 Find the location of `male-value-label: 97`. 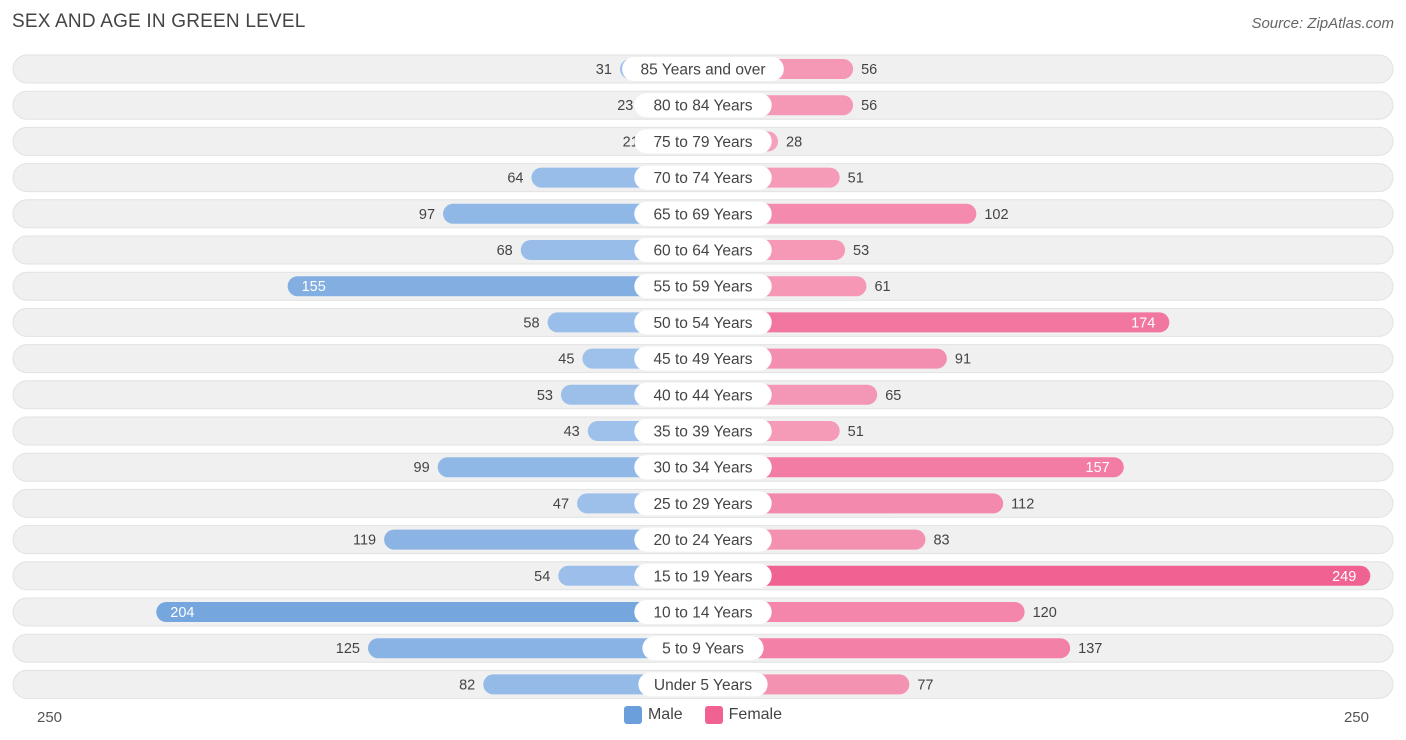

male-value-label: 97 is located at coordinates (427, 215).